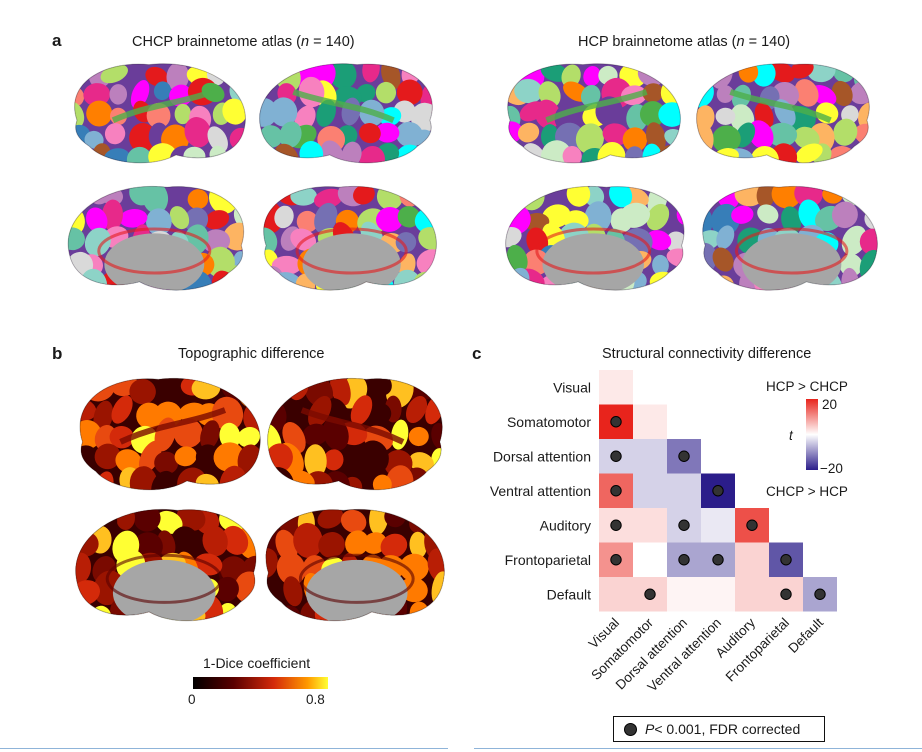 Image resolution: width=922 pixels, height=752 pixels. What do you see at coordinates (251, 354) in the screenshot?
I see `topographic-difference-title: Topographic difference` at bounding box center [251, 354].